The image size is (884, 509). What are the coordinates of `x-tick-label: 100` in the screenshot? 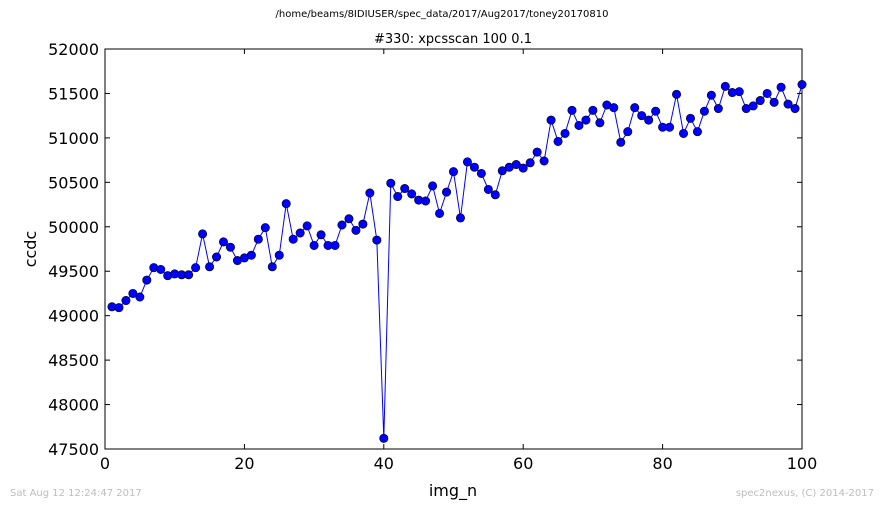 It's located at (802, 463).